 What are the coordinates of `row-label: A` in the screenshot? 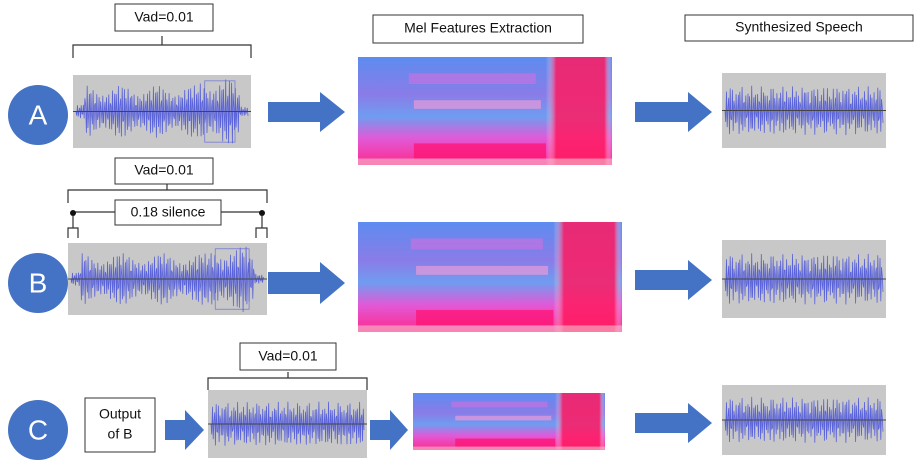 It's located at (38, 114).